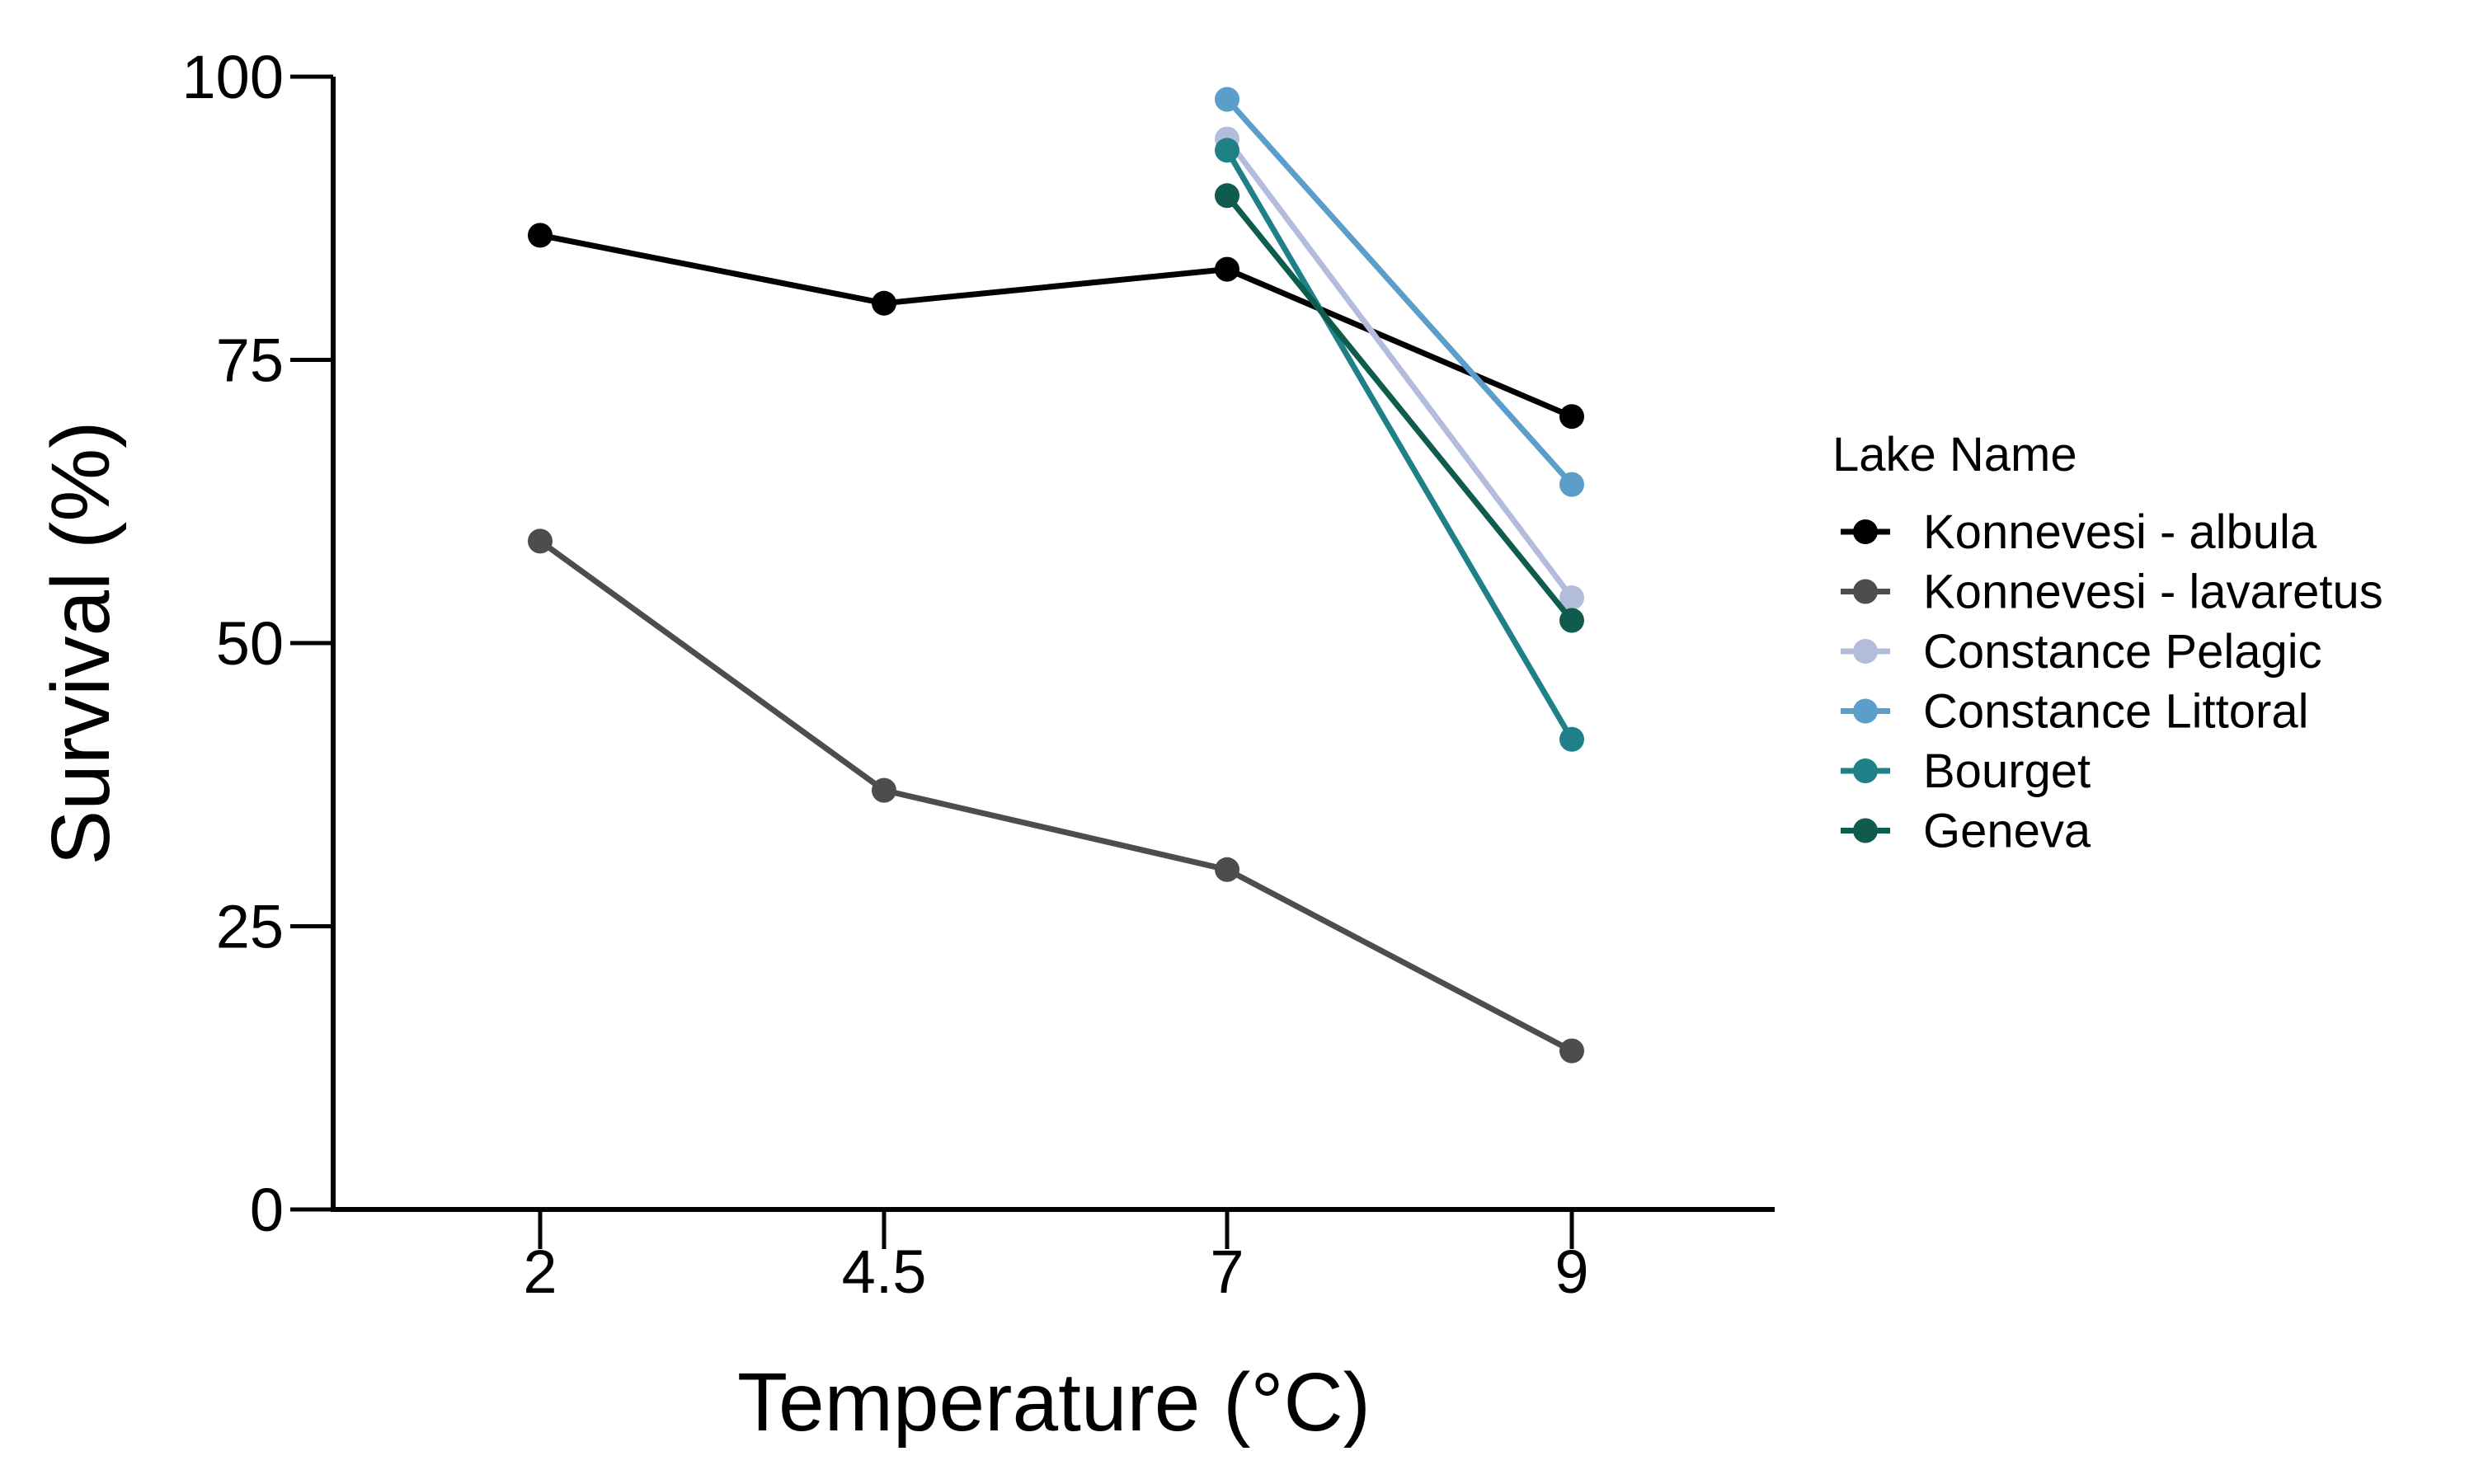  I want to click on legend-label: Geneva, so click(2007, 831).